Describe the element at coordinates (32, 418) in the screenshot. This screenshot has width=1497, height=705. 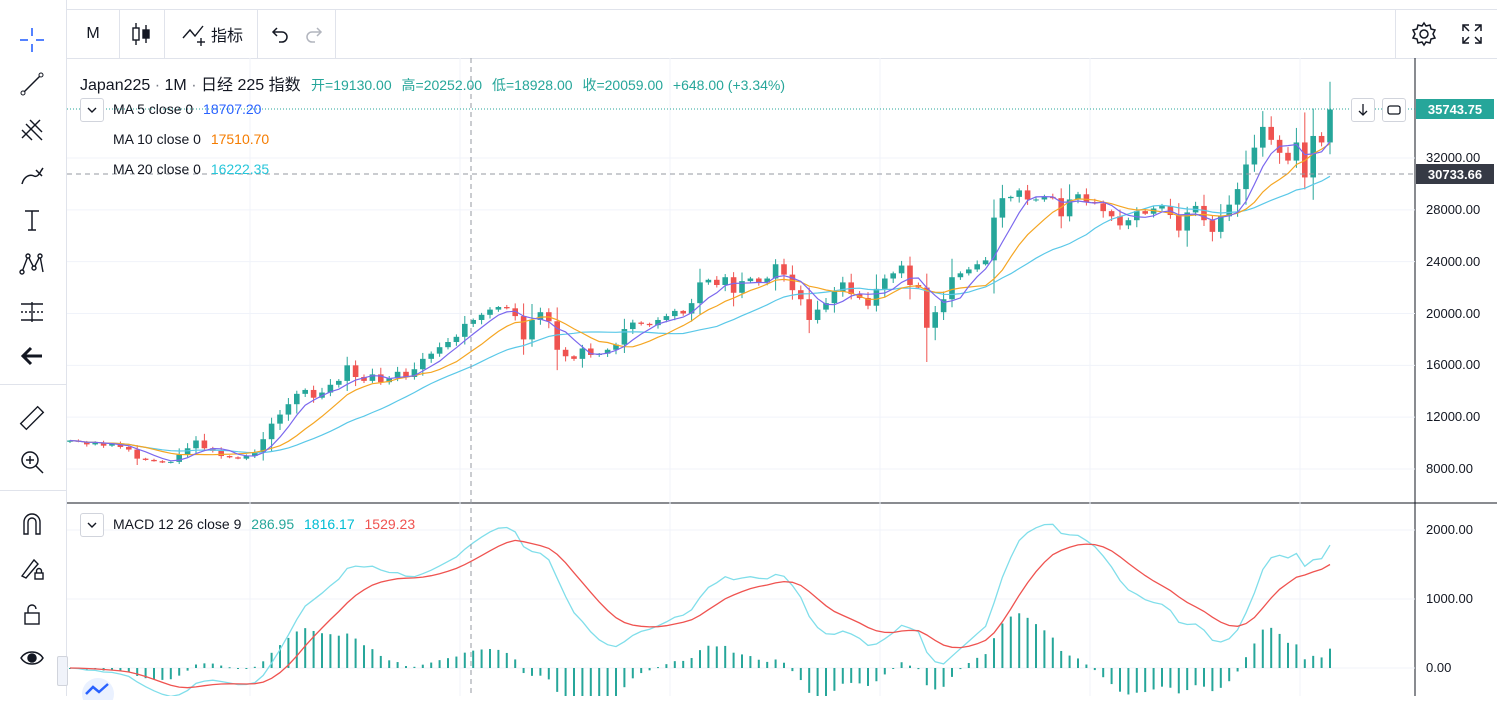
I see `ruler-icon` at that location.